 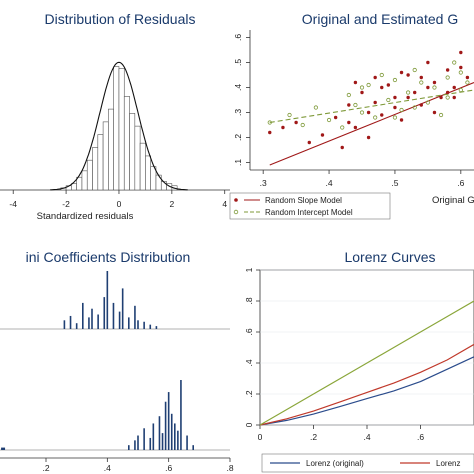 What do you see at coordinates (238, 112) in the screenshot?
I see `scatter-y-tick-label: .3` at bounding box center [238, 112].